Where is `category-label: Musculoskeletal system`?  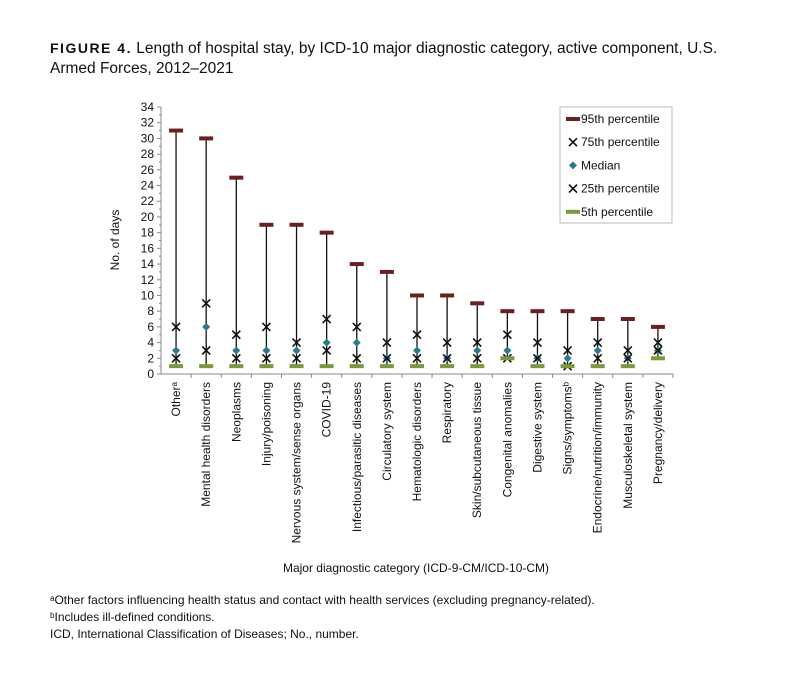 category-label: Musculoskeletal system is located at coordinates (628, 445).